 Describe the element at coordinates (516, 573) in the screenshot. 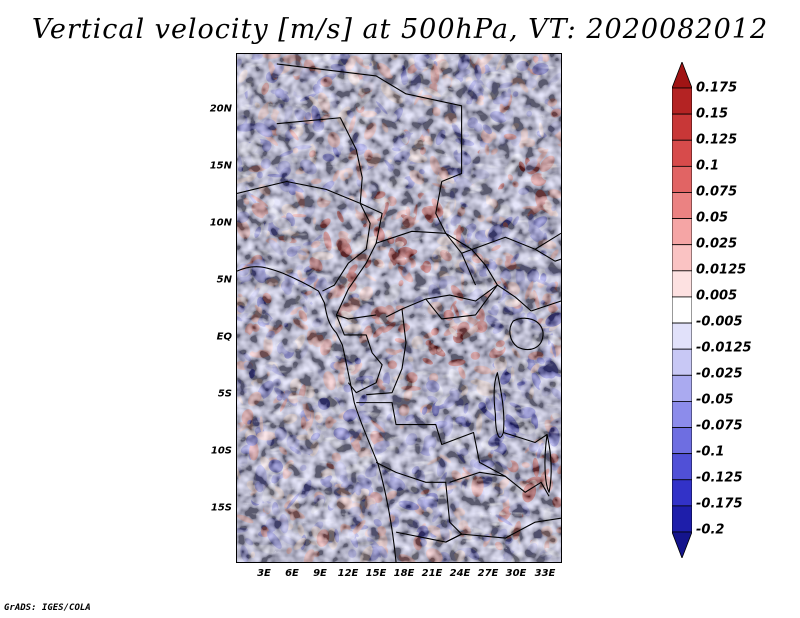

I see `lon-label-30e: 30E` at that location.